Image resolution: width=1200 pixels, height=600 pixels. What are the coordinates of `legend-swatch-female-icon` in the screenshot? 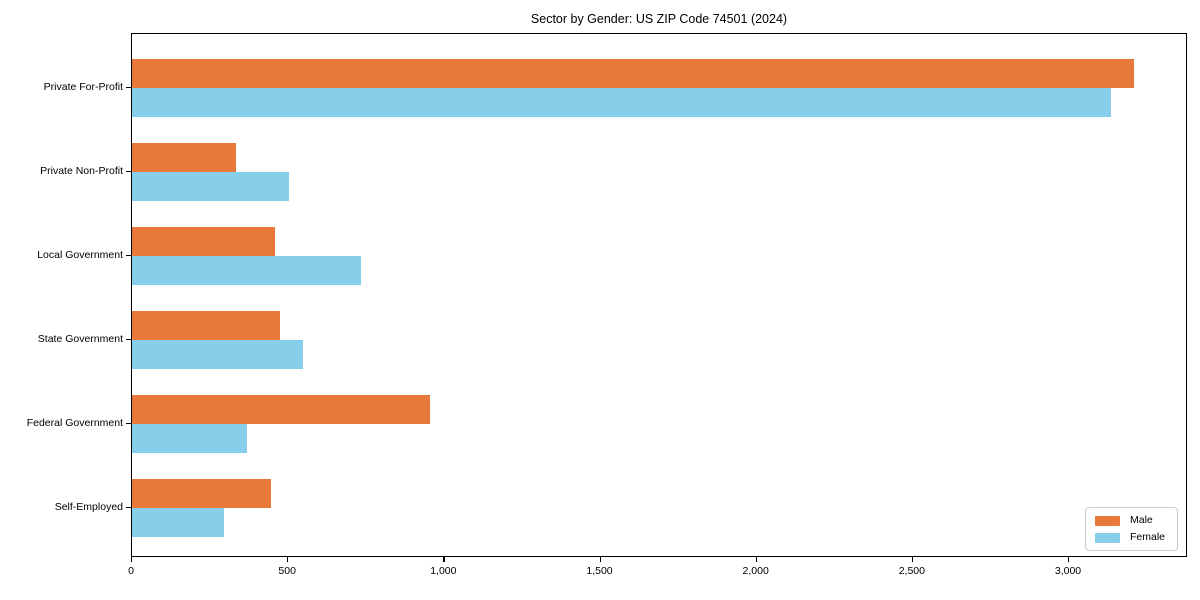 It's located at (1107, 537).